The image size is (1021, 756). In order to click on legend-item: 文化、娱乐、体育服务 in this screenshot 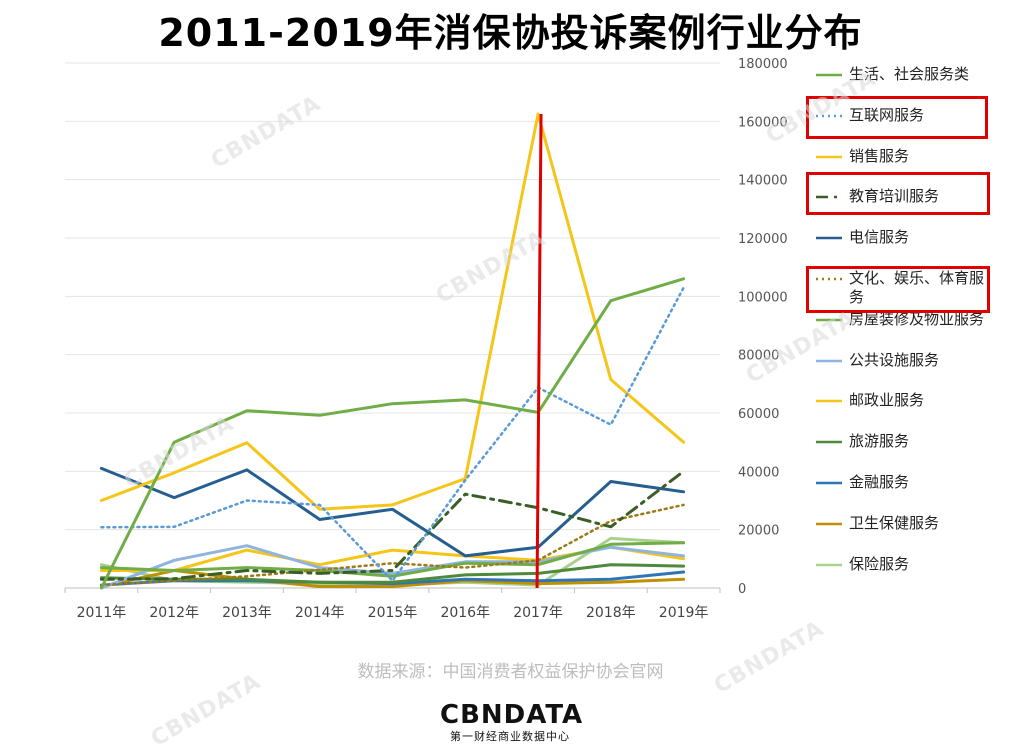, I will do `click(902, 287)`.